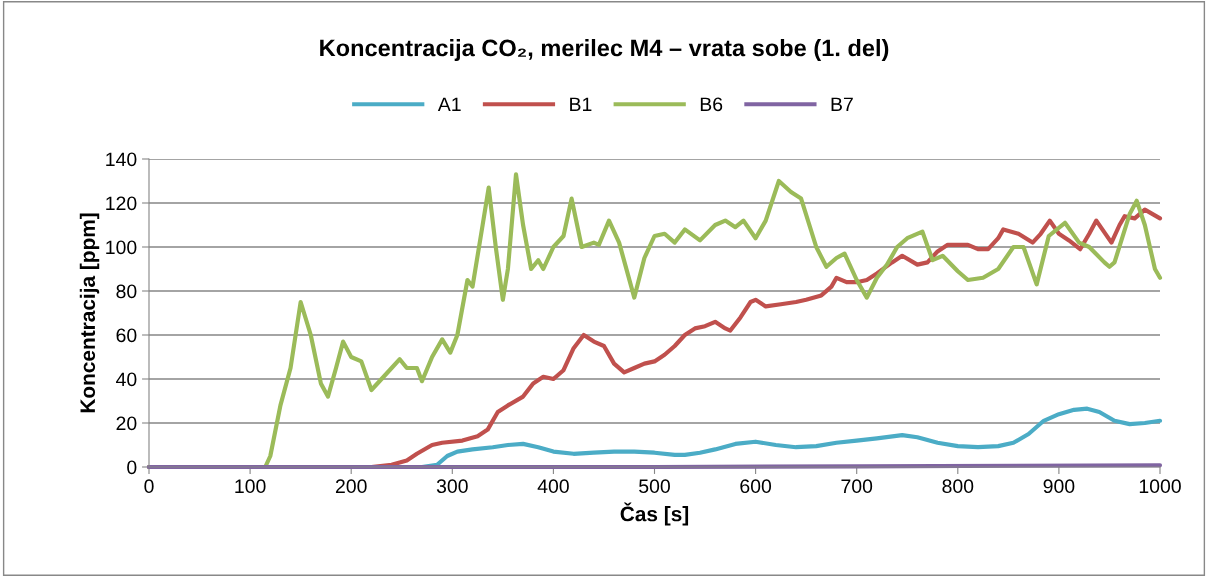 The width and height of the screenshot is (1208, 577). What do you see at coordinates (126, 291) in the screenshot?
I see `y-tick-label: 80` at bounding box center [126, 291].